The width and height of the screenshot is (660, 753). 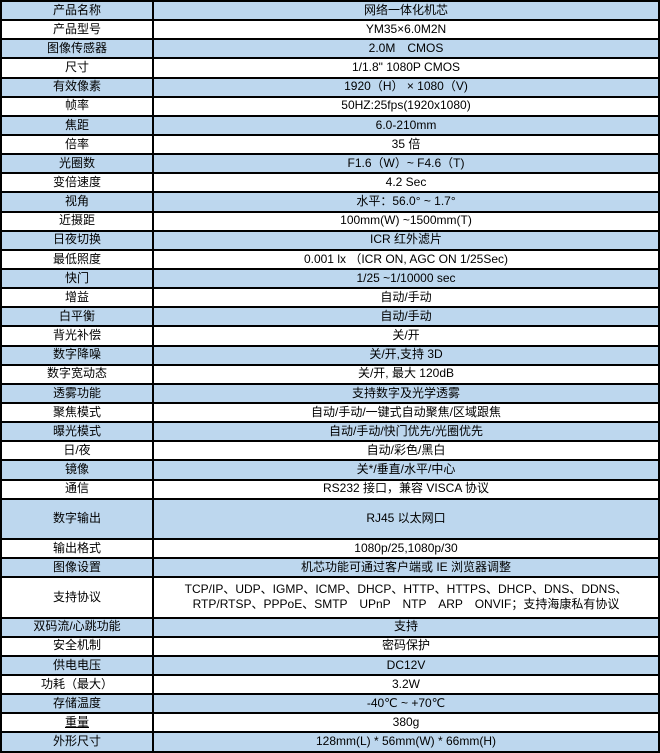 I want to click on spec-label: 安全机制, so click(x=77, y=646).